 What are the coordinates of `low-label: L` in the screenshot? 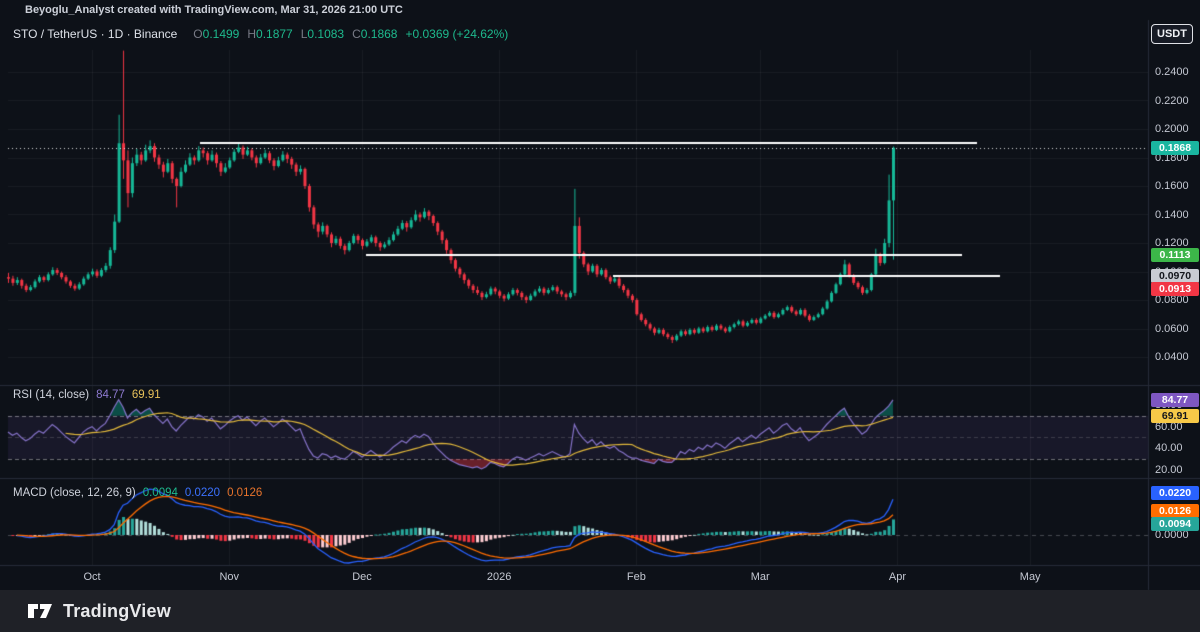 It's located at (304, 34).